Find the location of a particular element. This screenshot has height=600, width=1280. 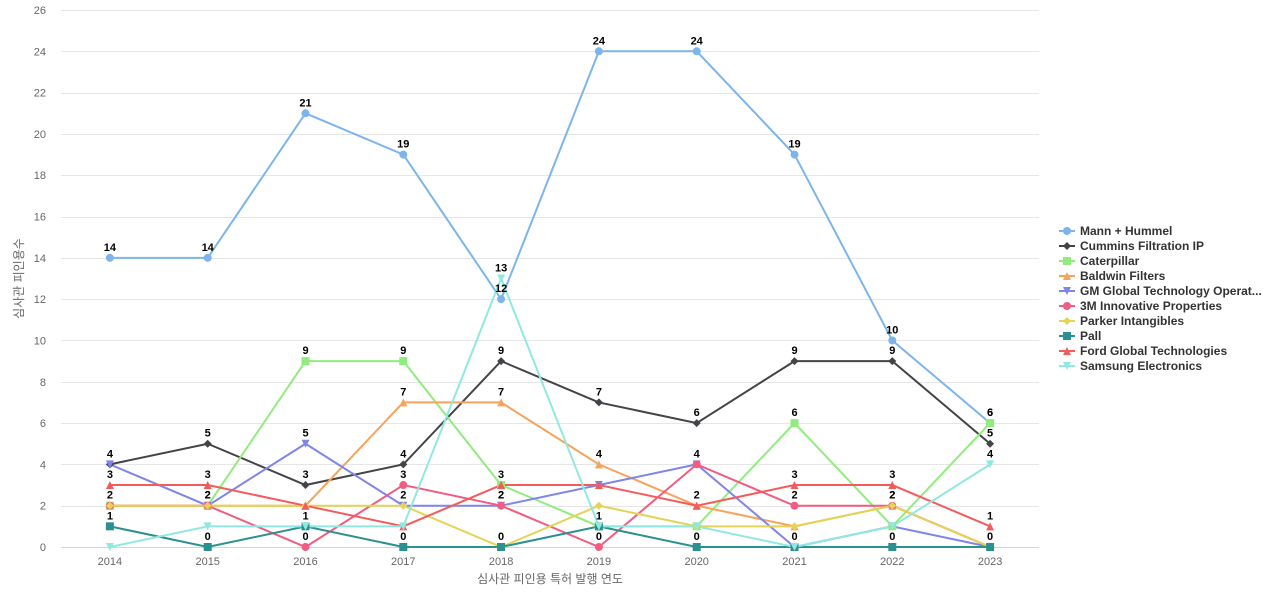

legend-item-caterpillar: Caterpillar is located at coordinates (1099, 261).